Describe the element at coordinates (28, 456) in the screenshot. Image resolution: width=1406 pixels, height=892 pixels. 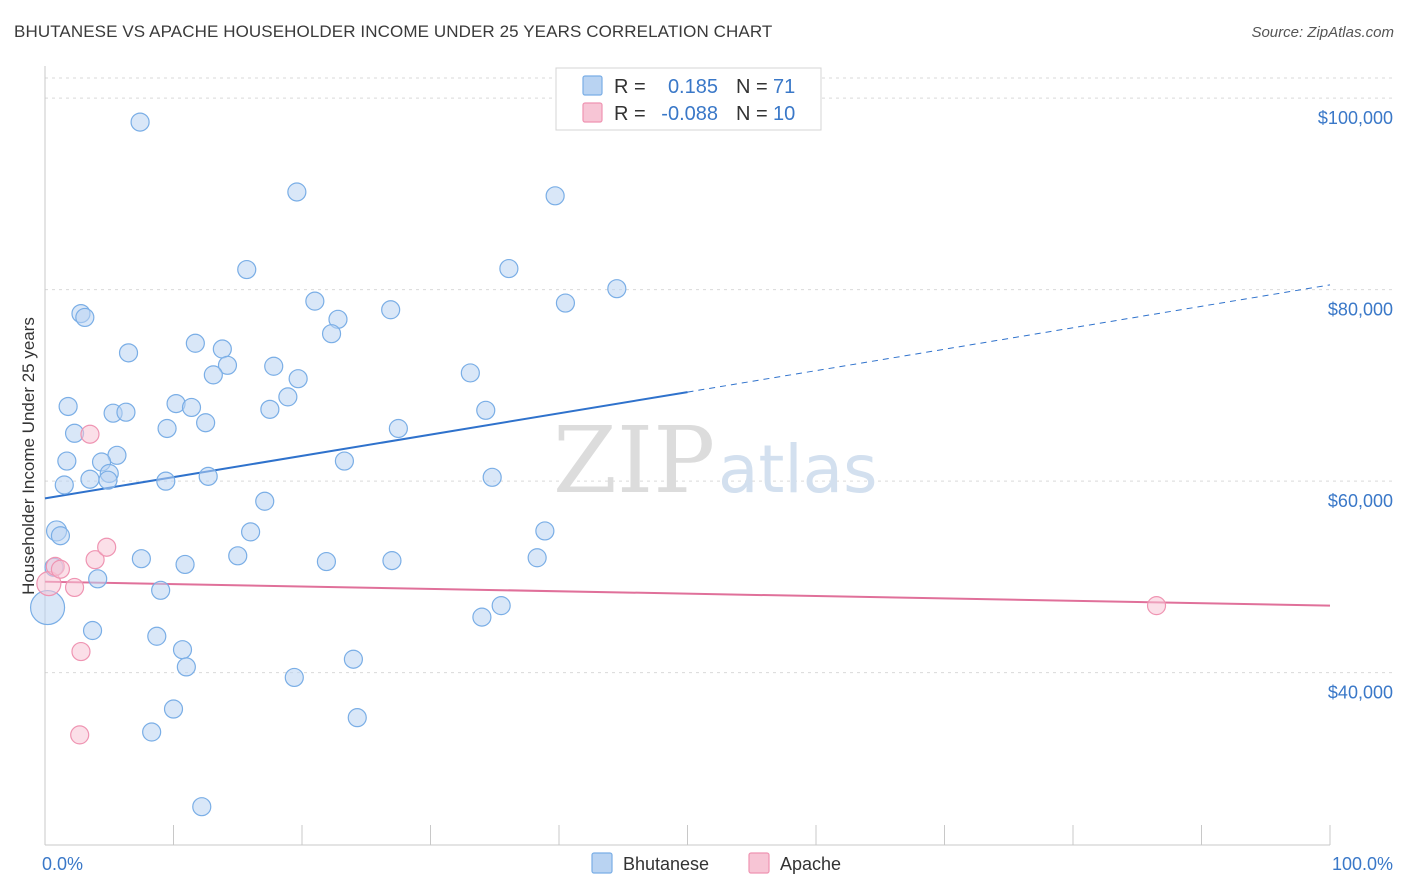
I see `y-axis-label: Householder Income Under 25 years` at that location.